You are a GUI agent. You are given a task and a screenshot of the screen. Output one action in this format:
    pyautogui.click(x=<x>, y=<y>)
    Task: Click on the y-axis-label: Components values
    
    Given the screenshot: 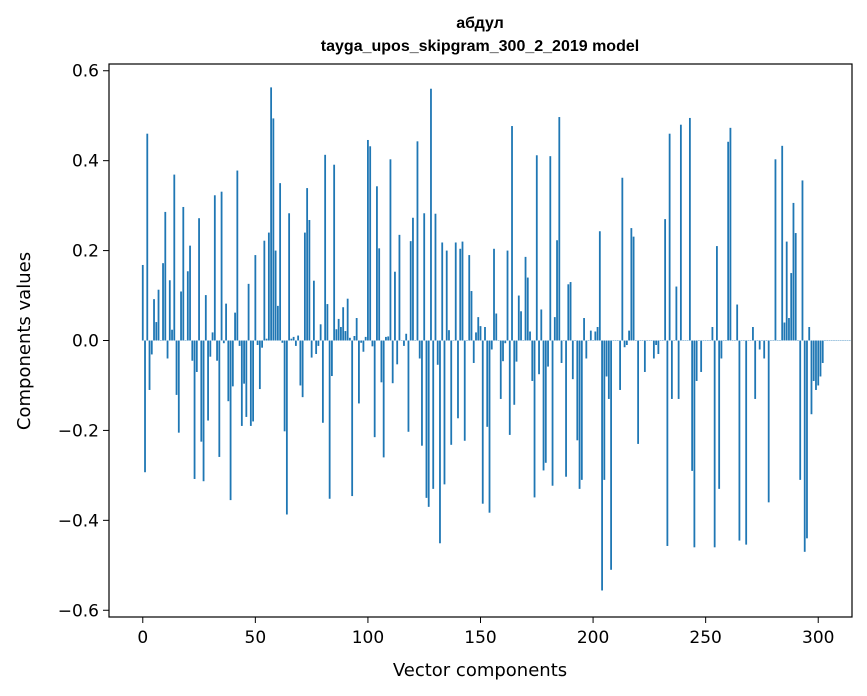 What is the action you would take?
    pyautogui.click(x=24, y=341)
    